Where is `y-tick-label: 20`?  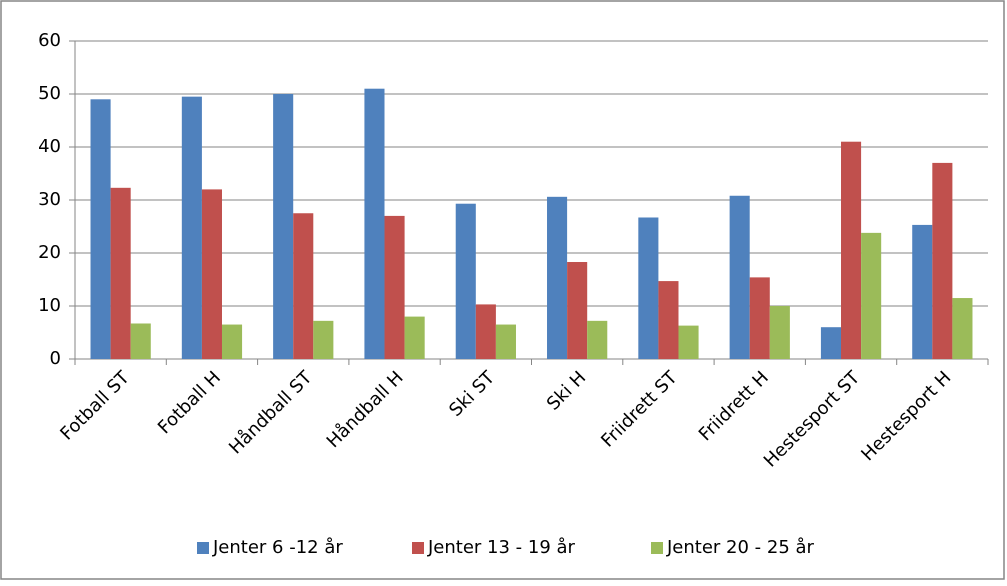
y-tick-label: 20 is located at coordinates (49, 252).